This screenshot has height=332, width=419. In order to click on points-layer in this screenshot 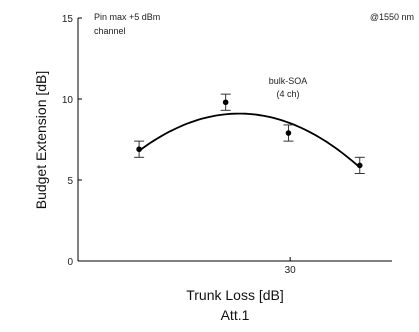, I will do `click(249, 134)`.